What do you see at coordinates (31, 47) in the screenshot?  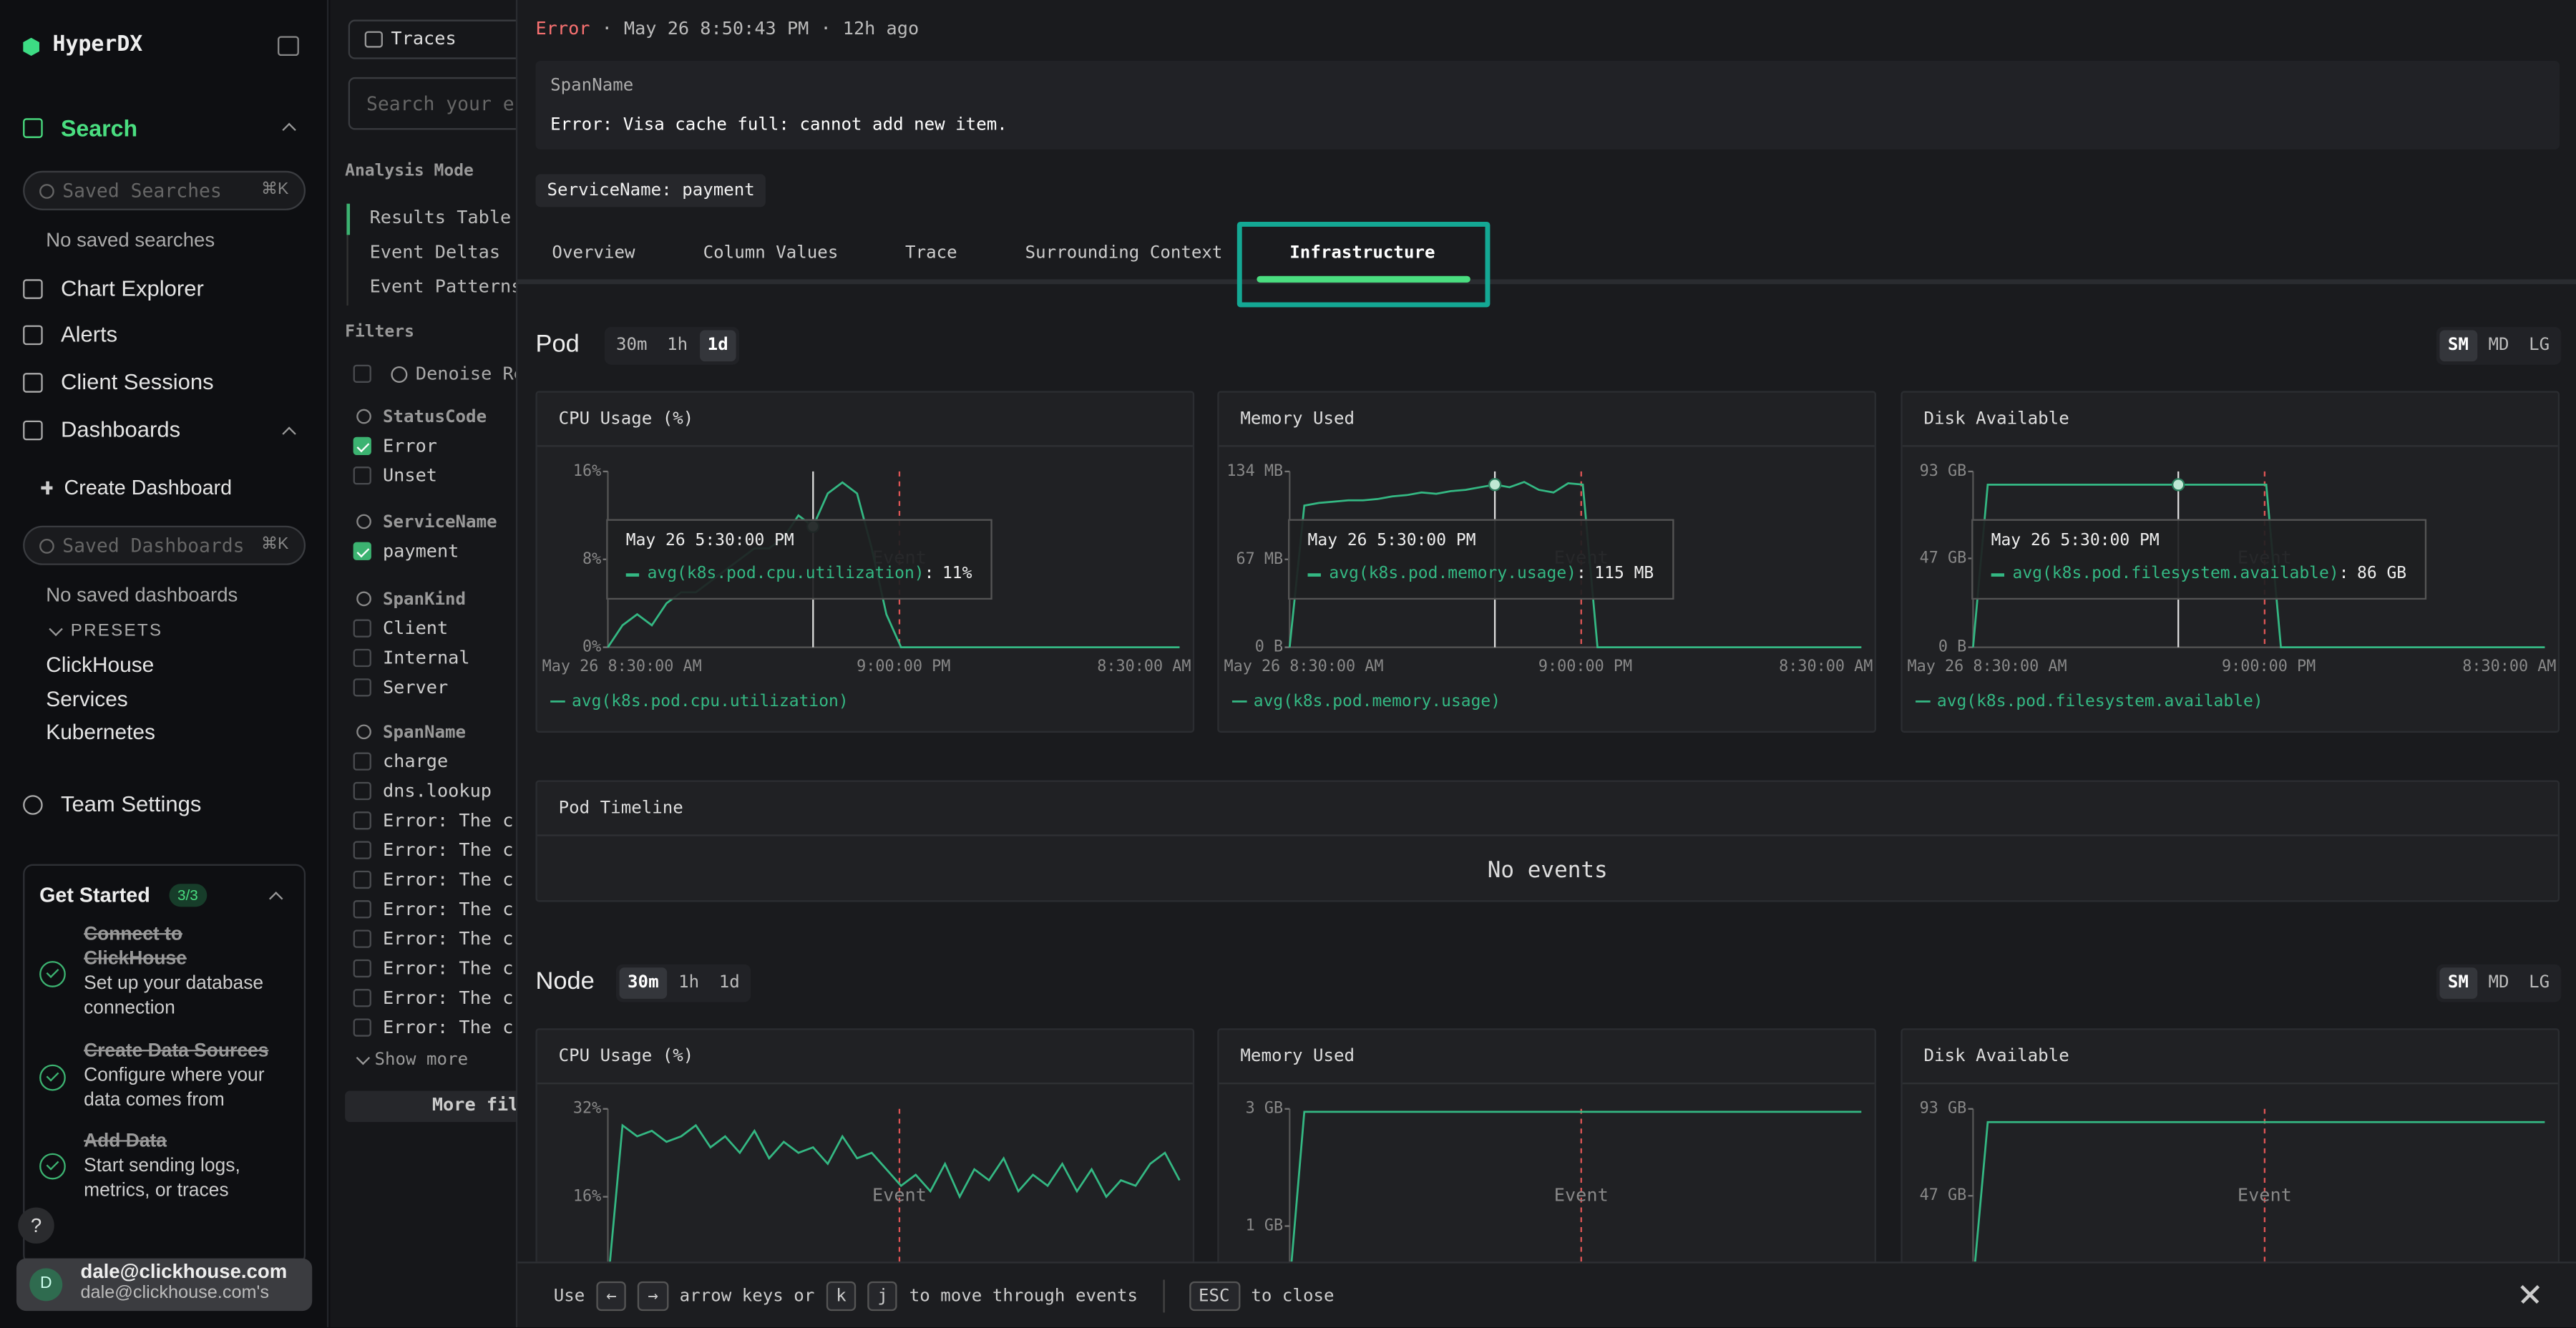 I see `logo-icon` at bounding box center [31, 47].